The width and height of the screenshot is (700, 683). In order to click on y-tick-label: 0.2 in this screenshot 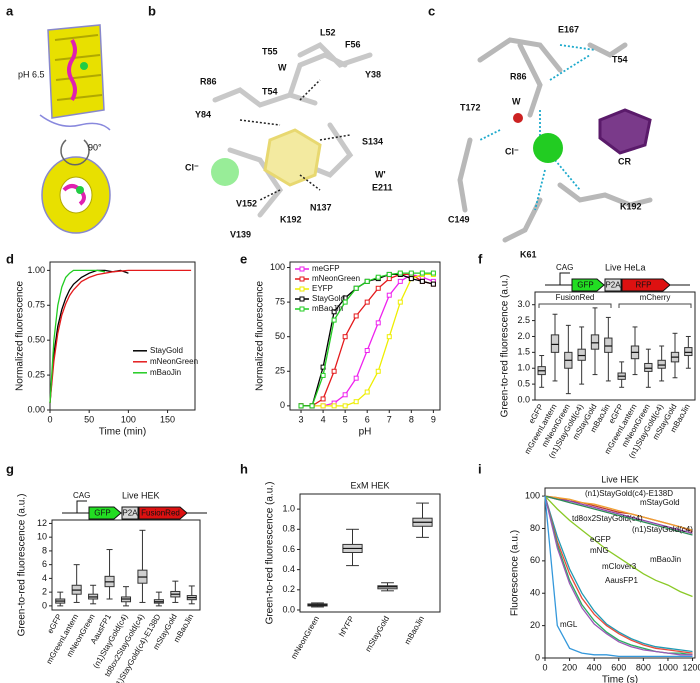, I will do `click(288, 589)`.